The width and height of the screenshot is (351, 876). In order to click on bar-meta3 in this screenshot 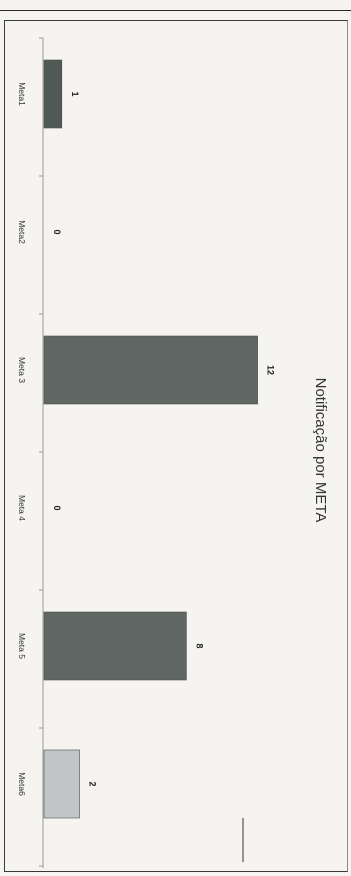, I will do `click(150, 370)`.